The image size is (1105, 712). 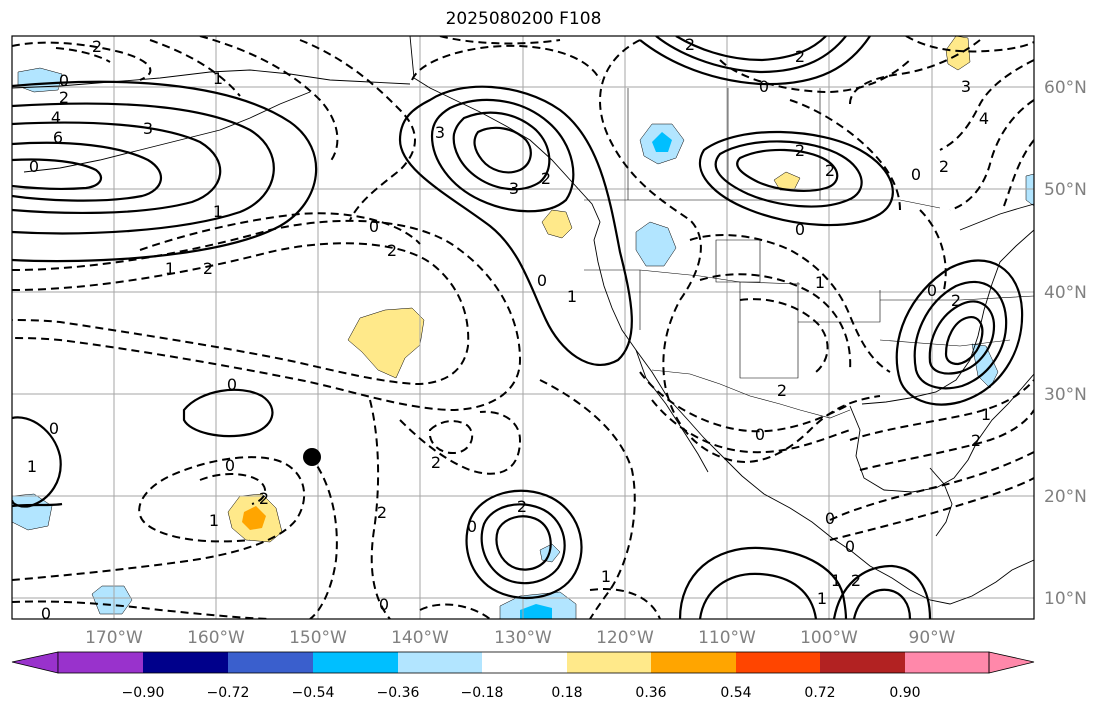 What do you see at coordinates (1065, 395) in the screenshot?
I see `lat-label: 30°N` at bounding box center [1065, 395].